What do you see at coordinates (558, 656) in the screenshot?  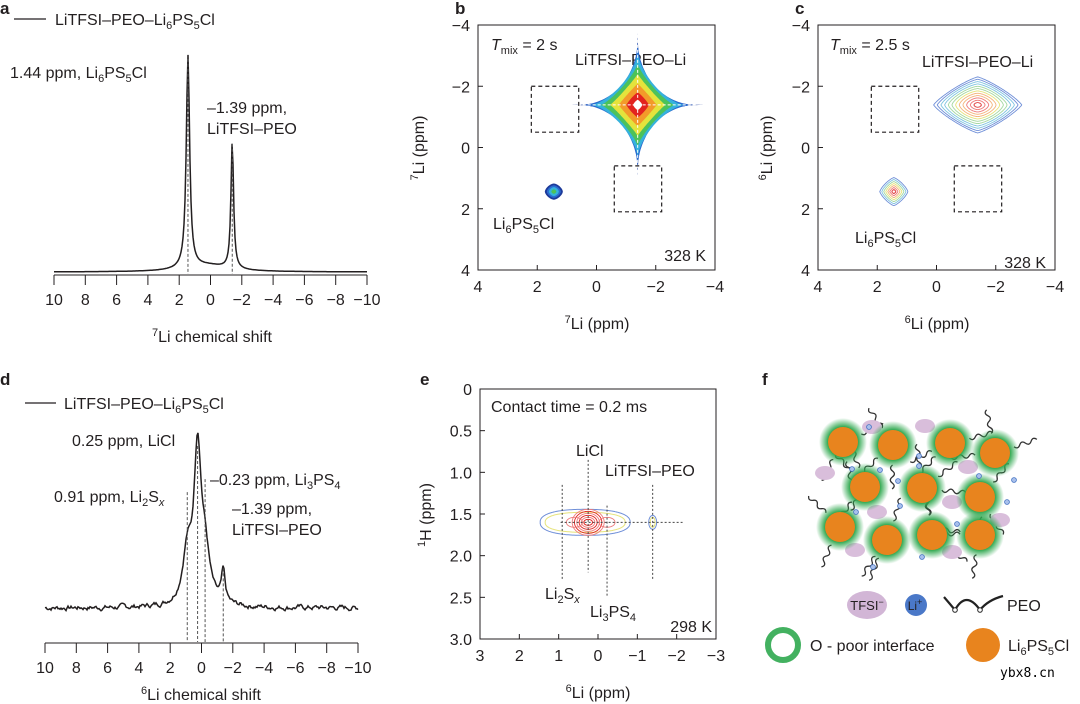 I see `x-tick-label: 1` at bounding box center [558, 656].